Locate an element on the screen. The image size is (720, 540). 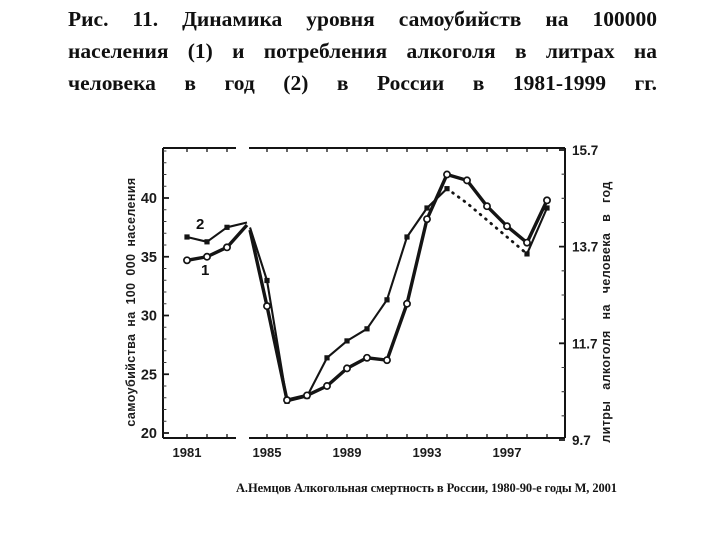
left-tick-label: 25 is located at coordinates (149, 375).